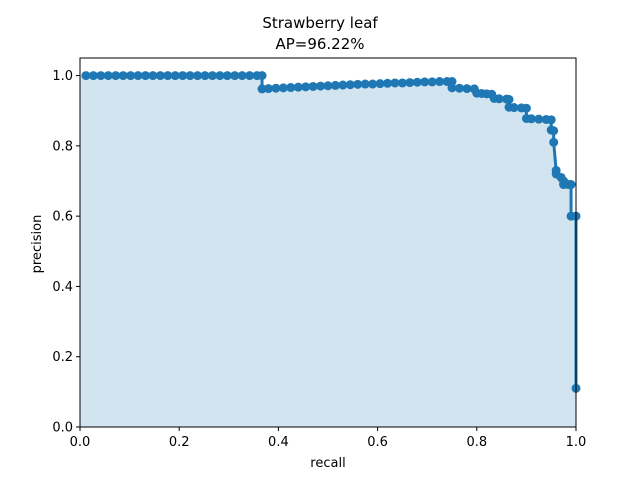 This screenshot has height=480, width=640. I want to click on x-axis-label: recall, so click(327, 463).